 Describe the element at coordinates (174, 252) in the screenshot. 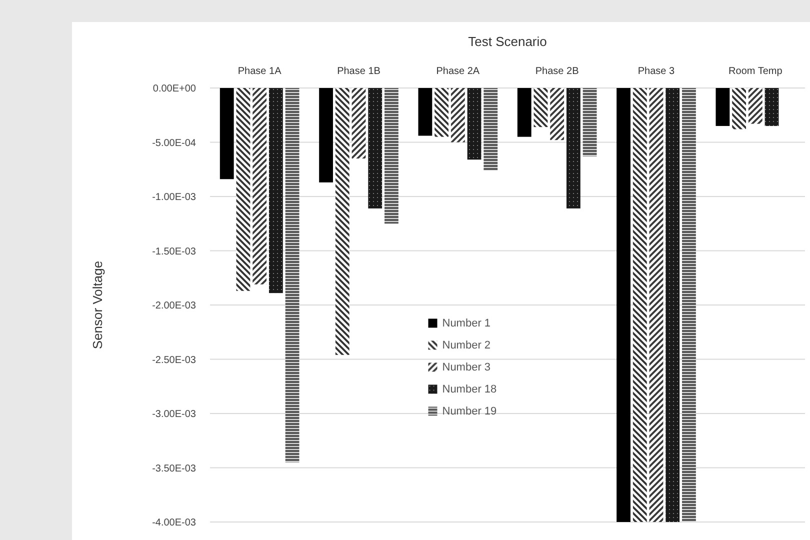

I see `y-tick-label: -1.50E-03` at that location.